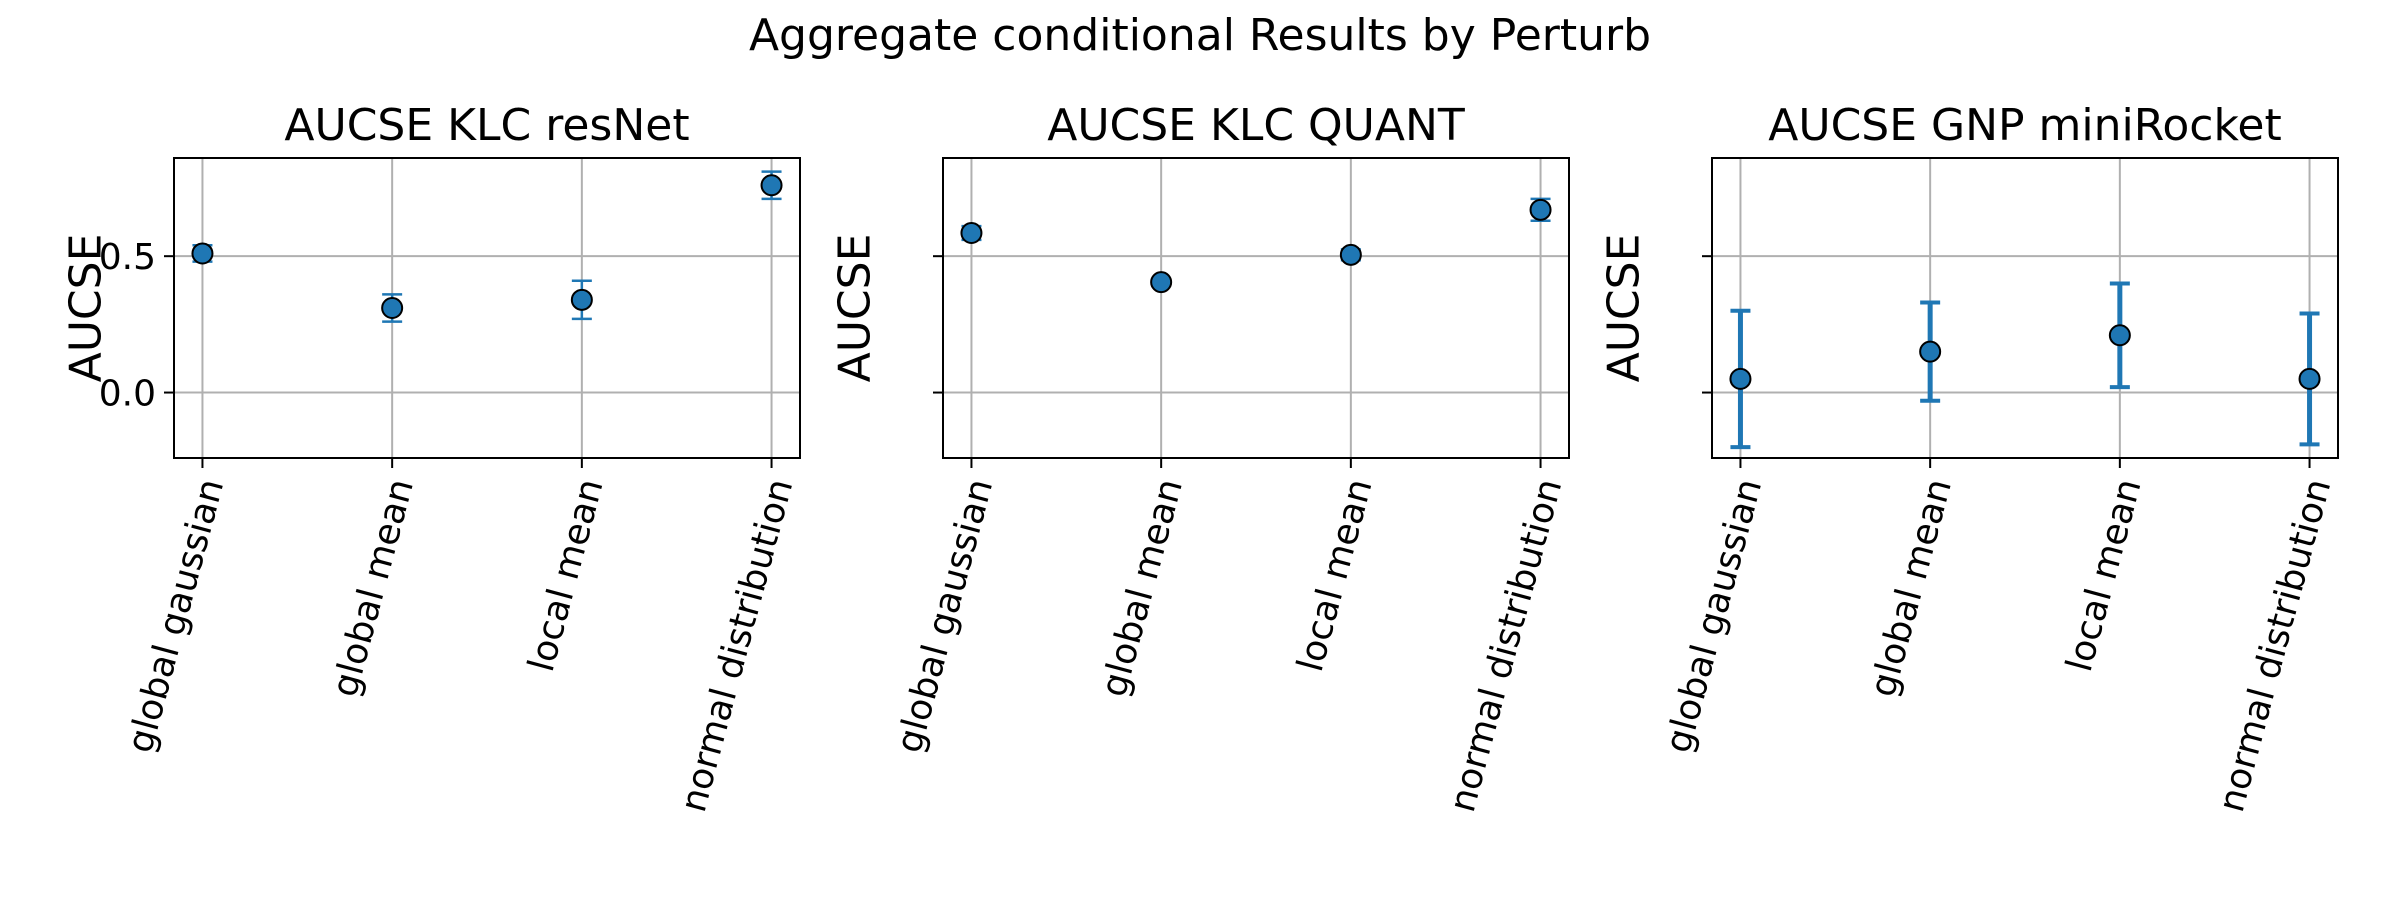 The image size is (2400, 900). I want to click on y-tick-label: 0.0, so click(127, 394).